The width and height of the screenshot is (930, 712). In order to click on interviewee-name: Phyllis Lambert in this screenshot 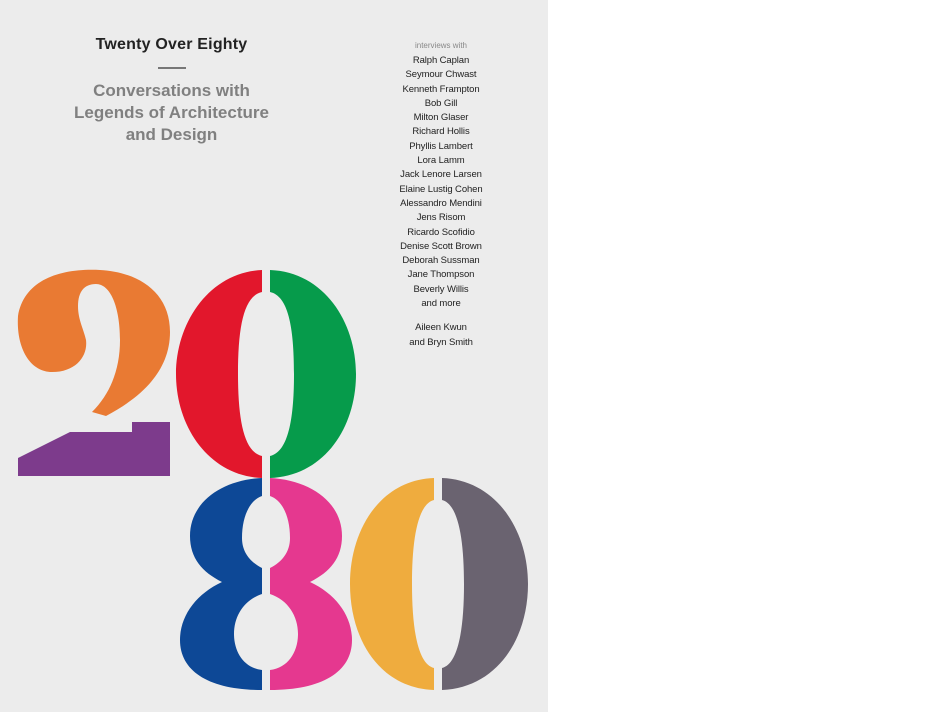, I will do `click(441, 146)`.